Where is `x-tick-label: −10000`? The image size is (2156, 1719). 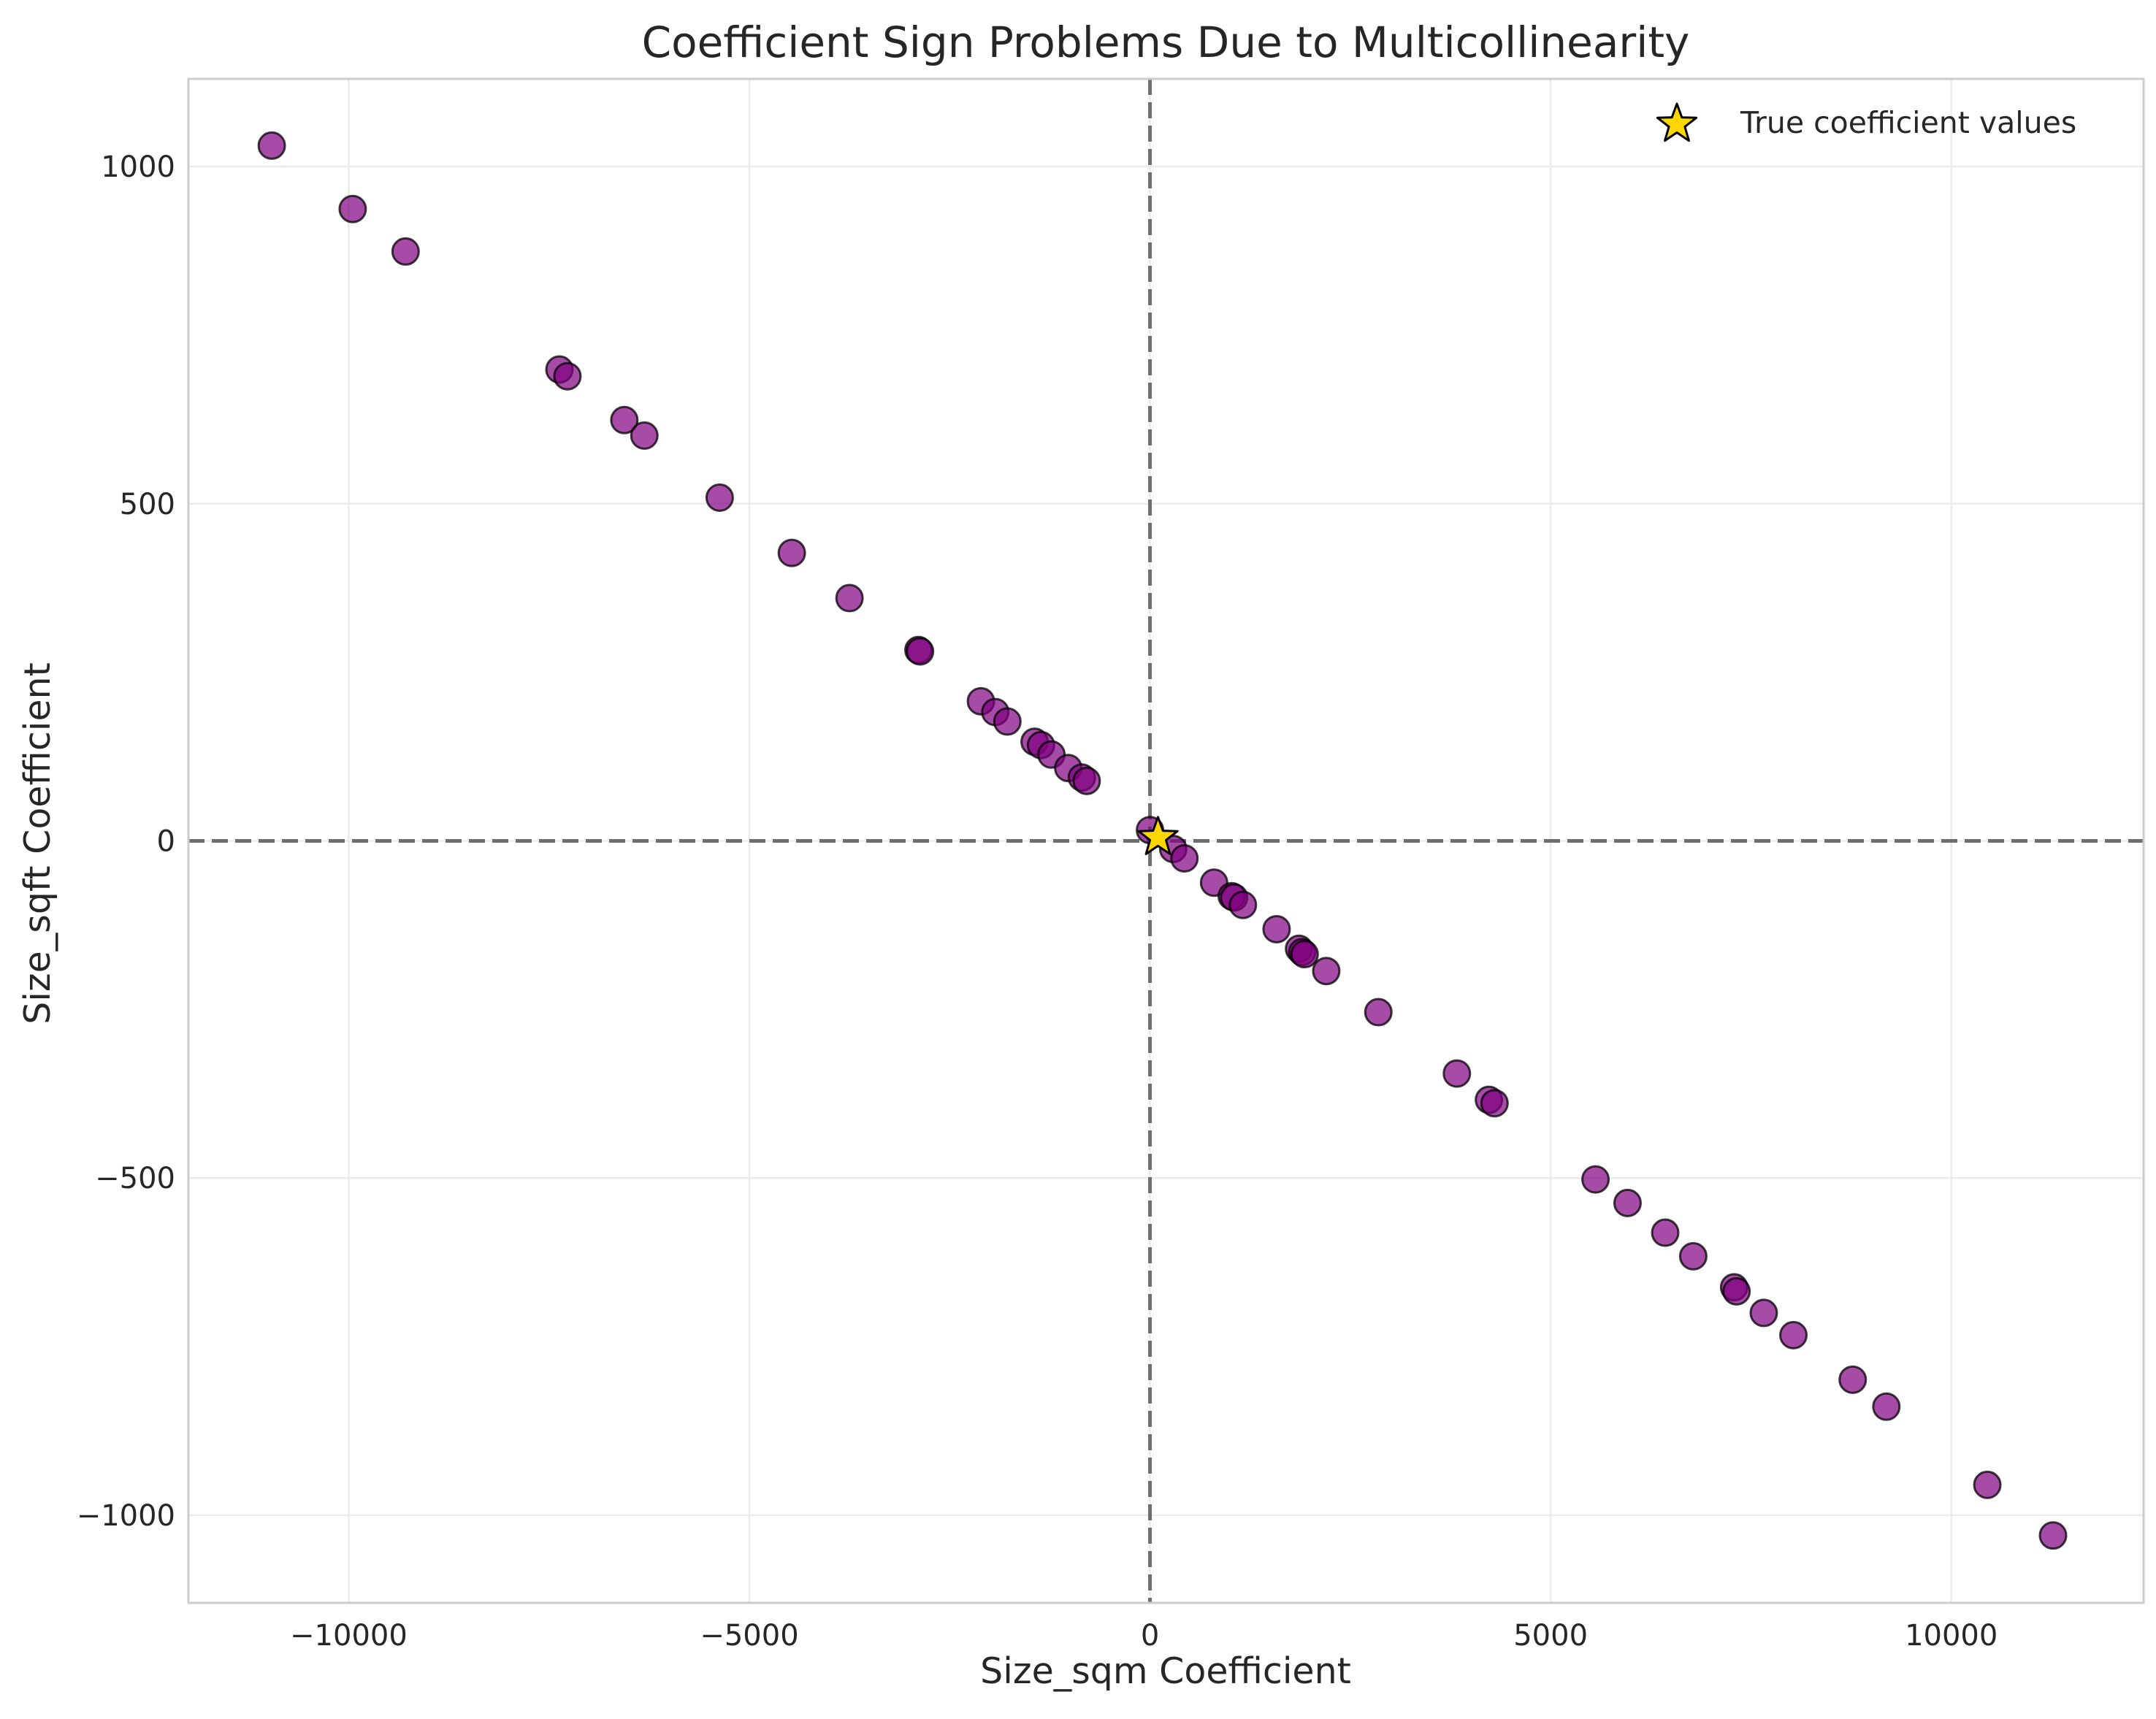
x-tick-label: −10000 is located at coordinates (349, 1636).